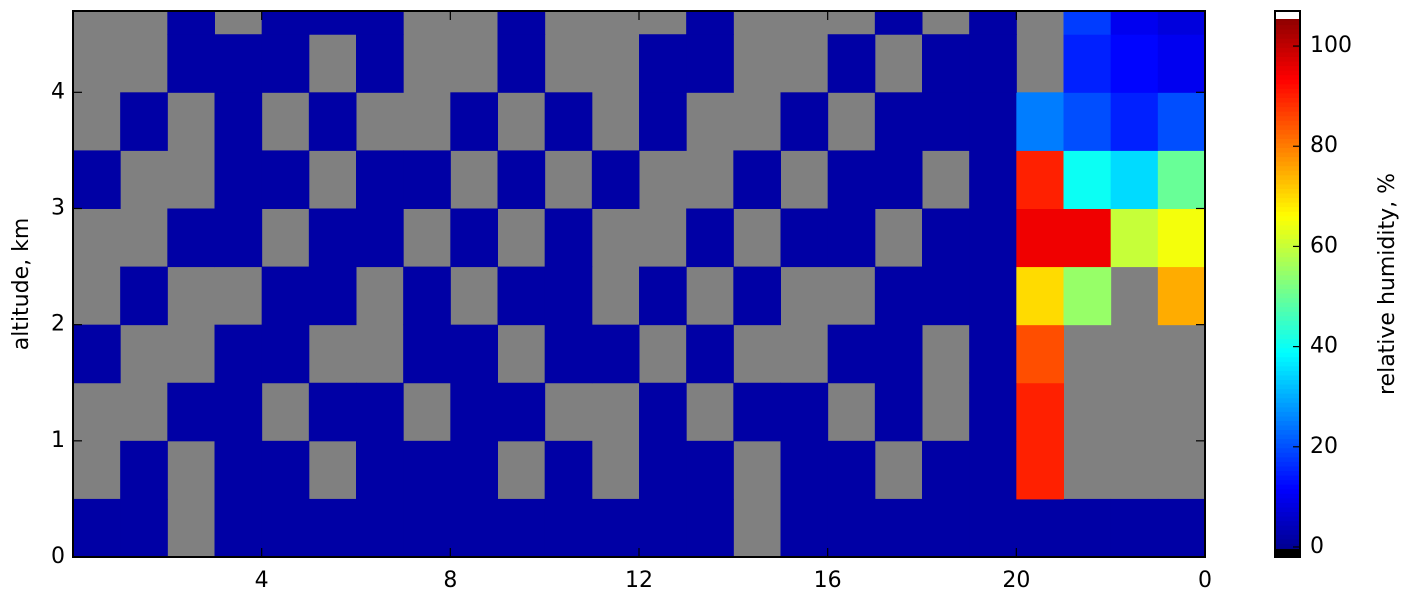 The width and height of the screenshot is (1419, 599). Describe the element at coordinates (828, 580) in the screenshot. I see `x-tick-label: 16` at that location.